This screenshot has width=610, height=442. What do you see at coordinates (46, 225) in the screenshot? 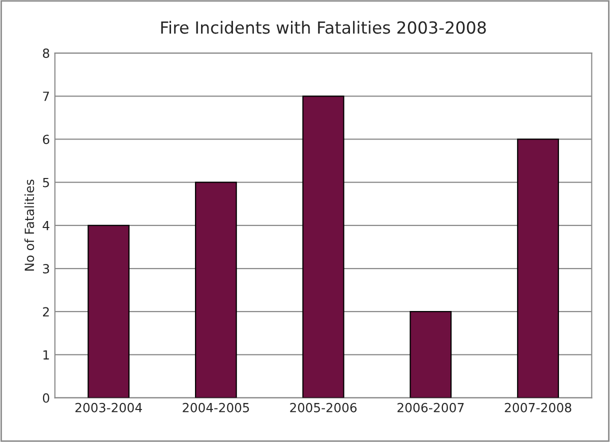
I see `y-tick-label: 4` at bounding box center [46, 225].